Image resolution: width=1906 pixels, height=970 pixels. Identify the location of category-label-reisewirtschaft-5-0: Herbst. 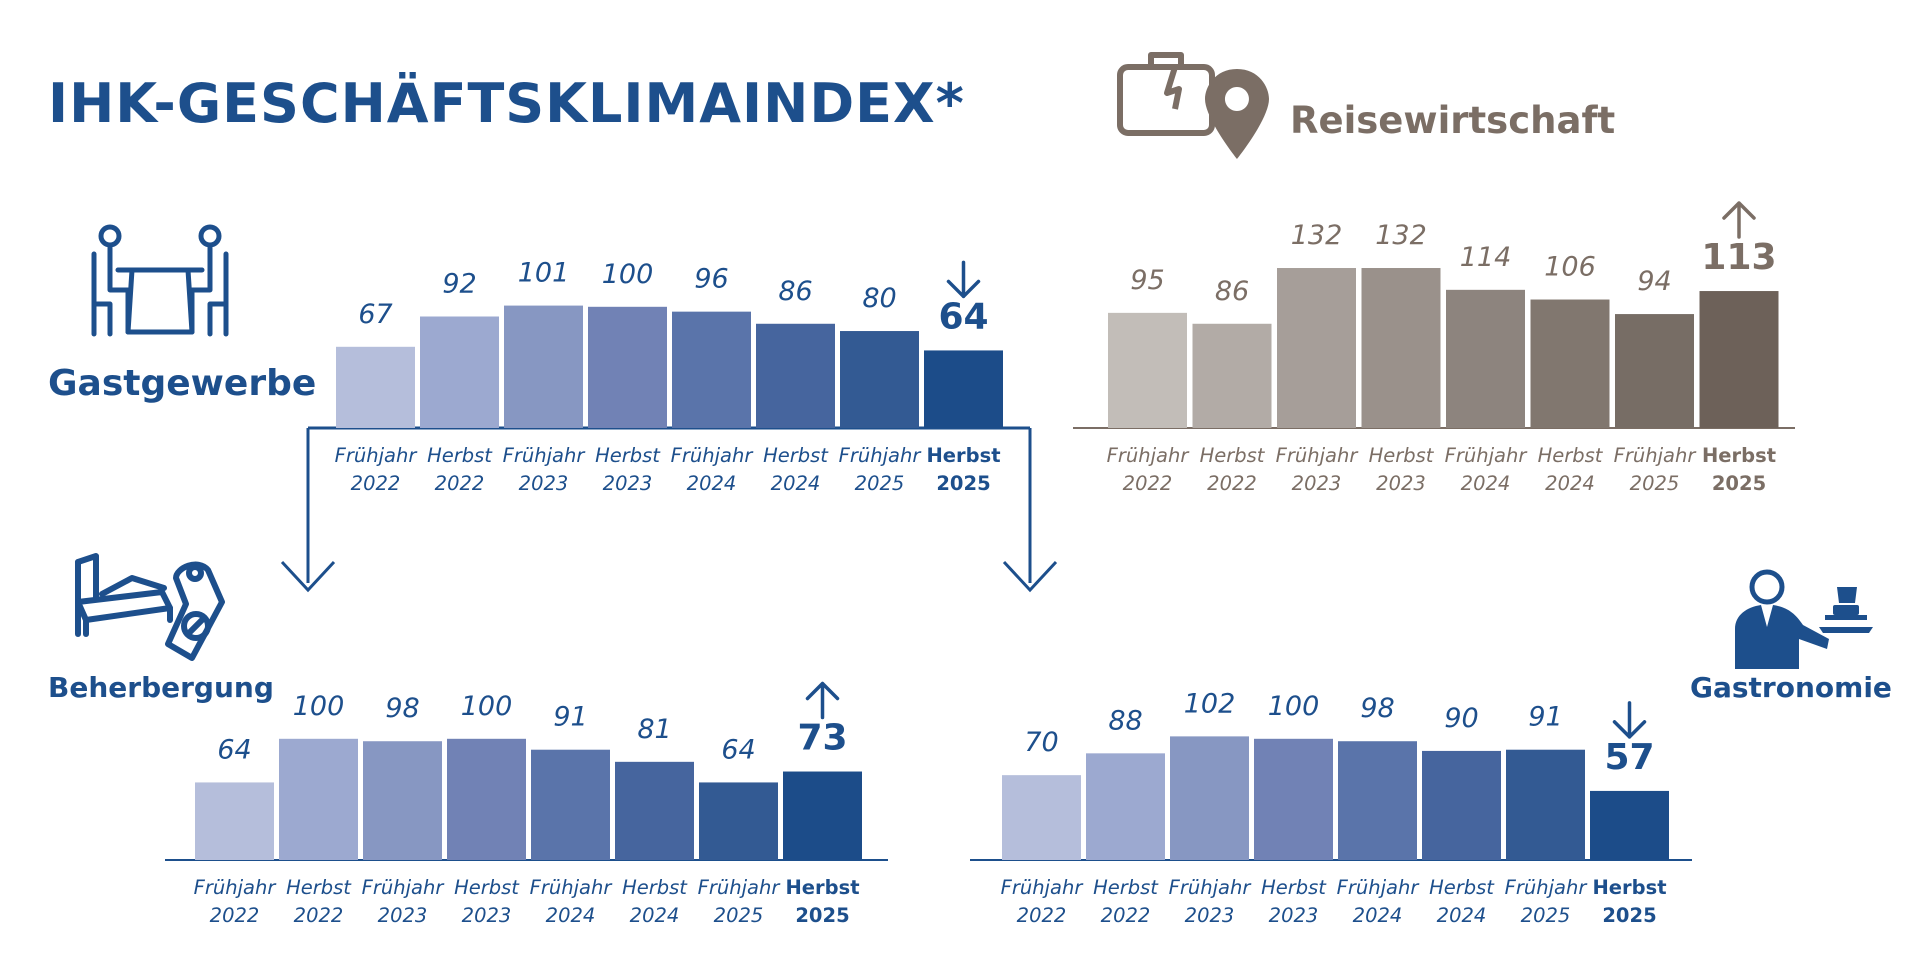
(1571, 455).